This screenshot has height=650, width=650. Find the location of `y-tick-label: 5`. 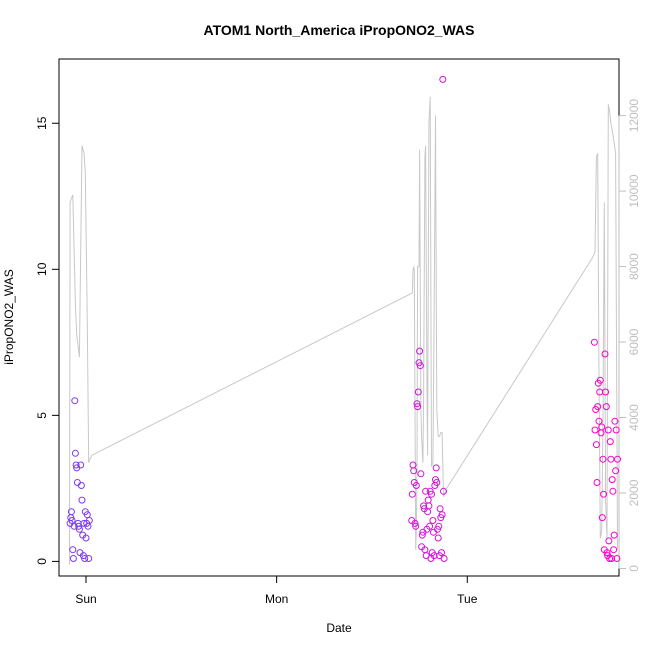

y-tick-label: 5 is located at coordinates (42, 415).